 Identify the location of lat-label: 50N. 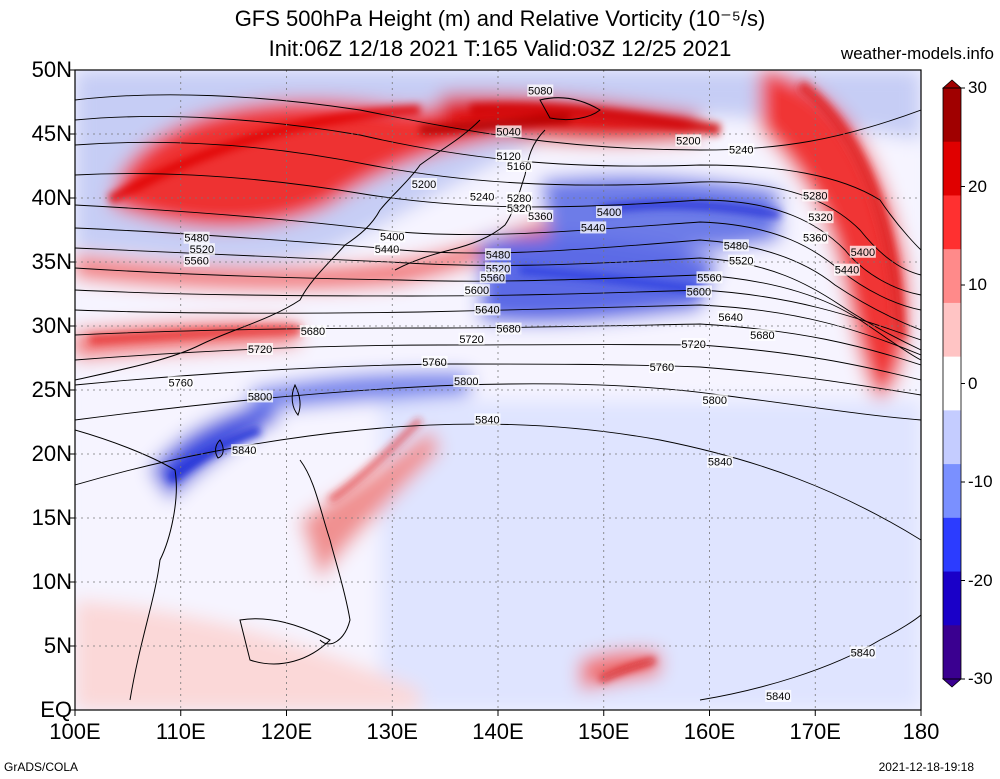
(51, 69).